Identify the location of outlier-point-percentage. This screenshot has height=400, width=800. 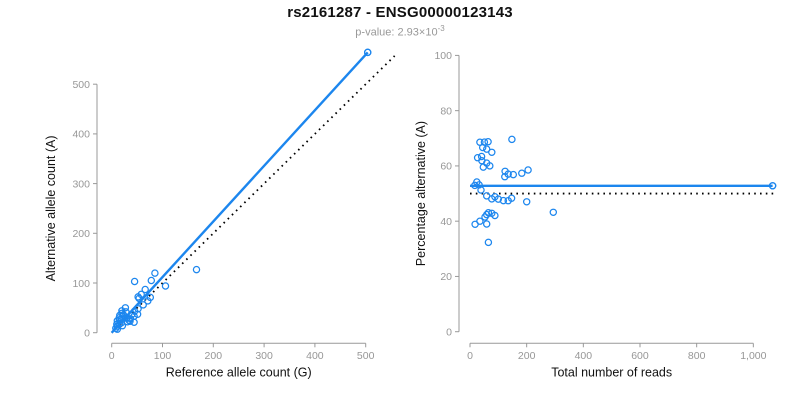
(772, 186).